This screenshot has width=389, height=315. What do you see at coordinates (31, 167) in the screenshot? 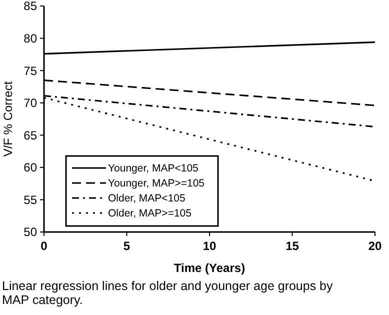
I see `y-tick-label: 60` at bounding box center [31, 167].